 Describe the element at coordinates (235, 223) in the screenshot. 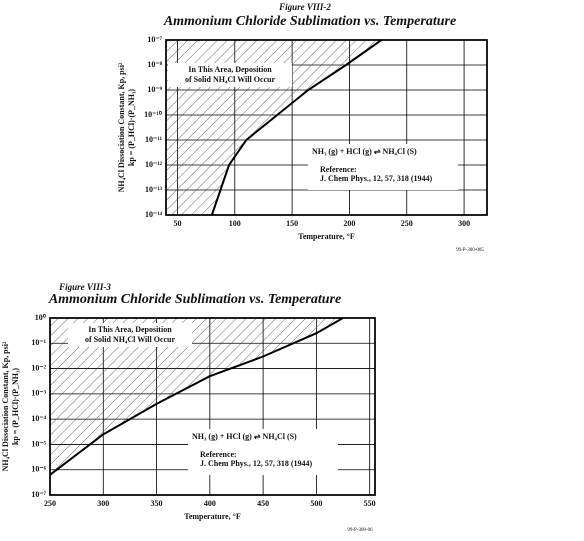

I see `x-tick-label: 100` at that location.